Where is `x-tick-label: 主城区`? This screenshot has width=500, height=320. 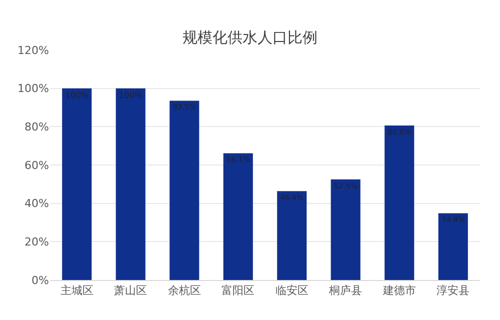 x-tick-label: 主城区 is located at coordinates (77, 291).